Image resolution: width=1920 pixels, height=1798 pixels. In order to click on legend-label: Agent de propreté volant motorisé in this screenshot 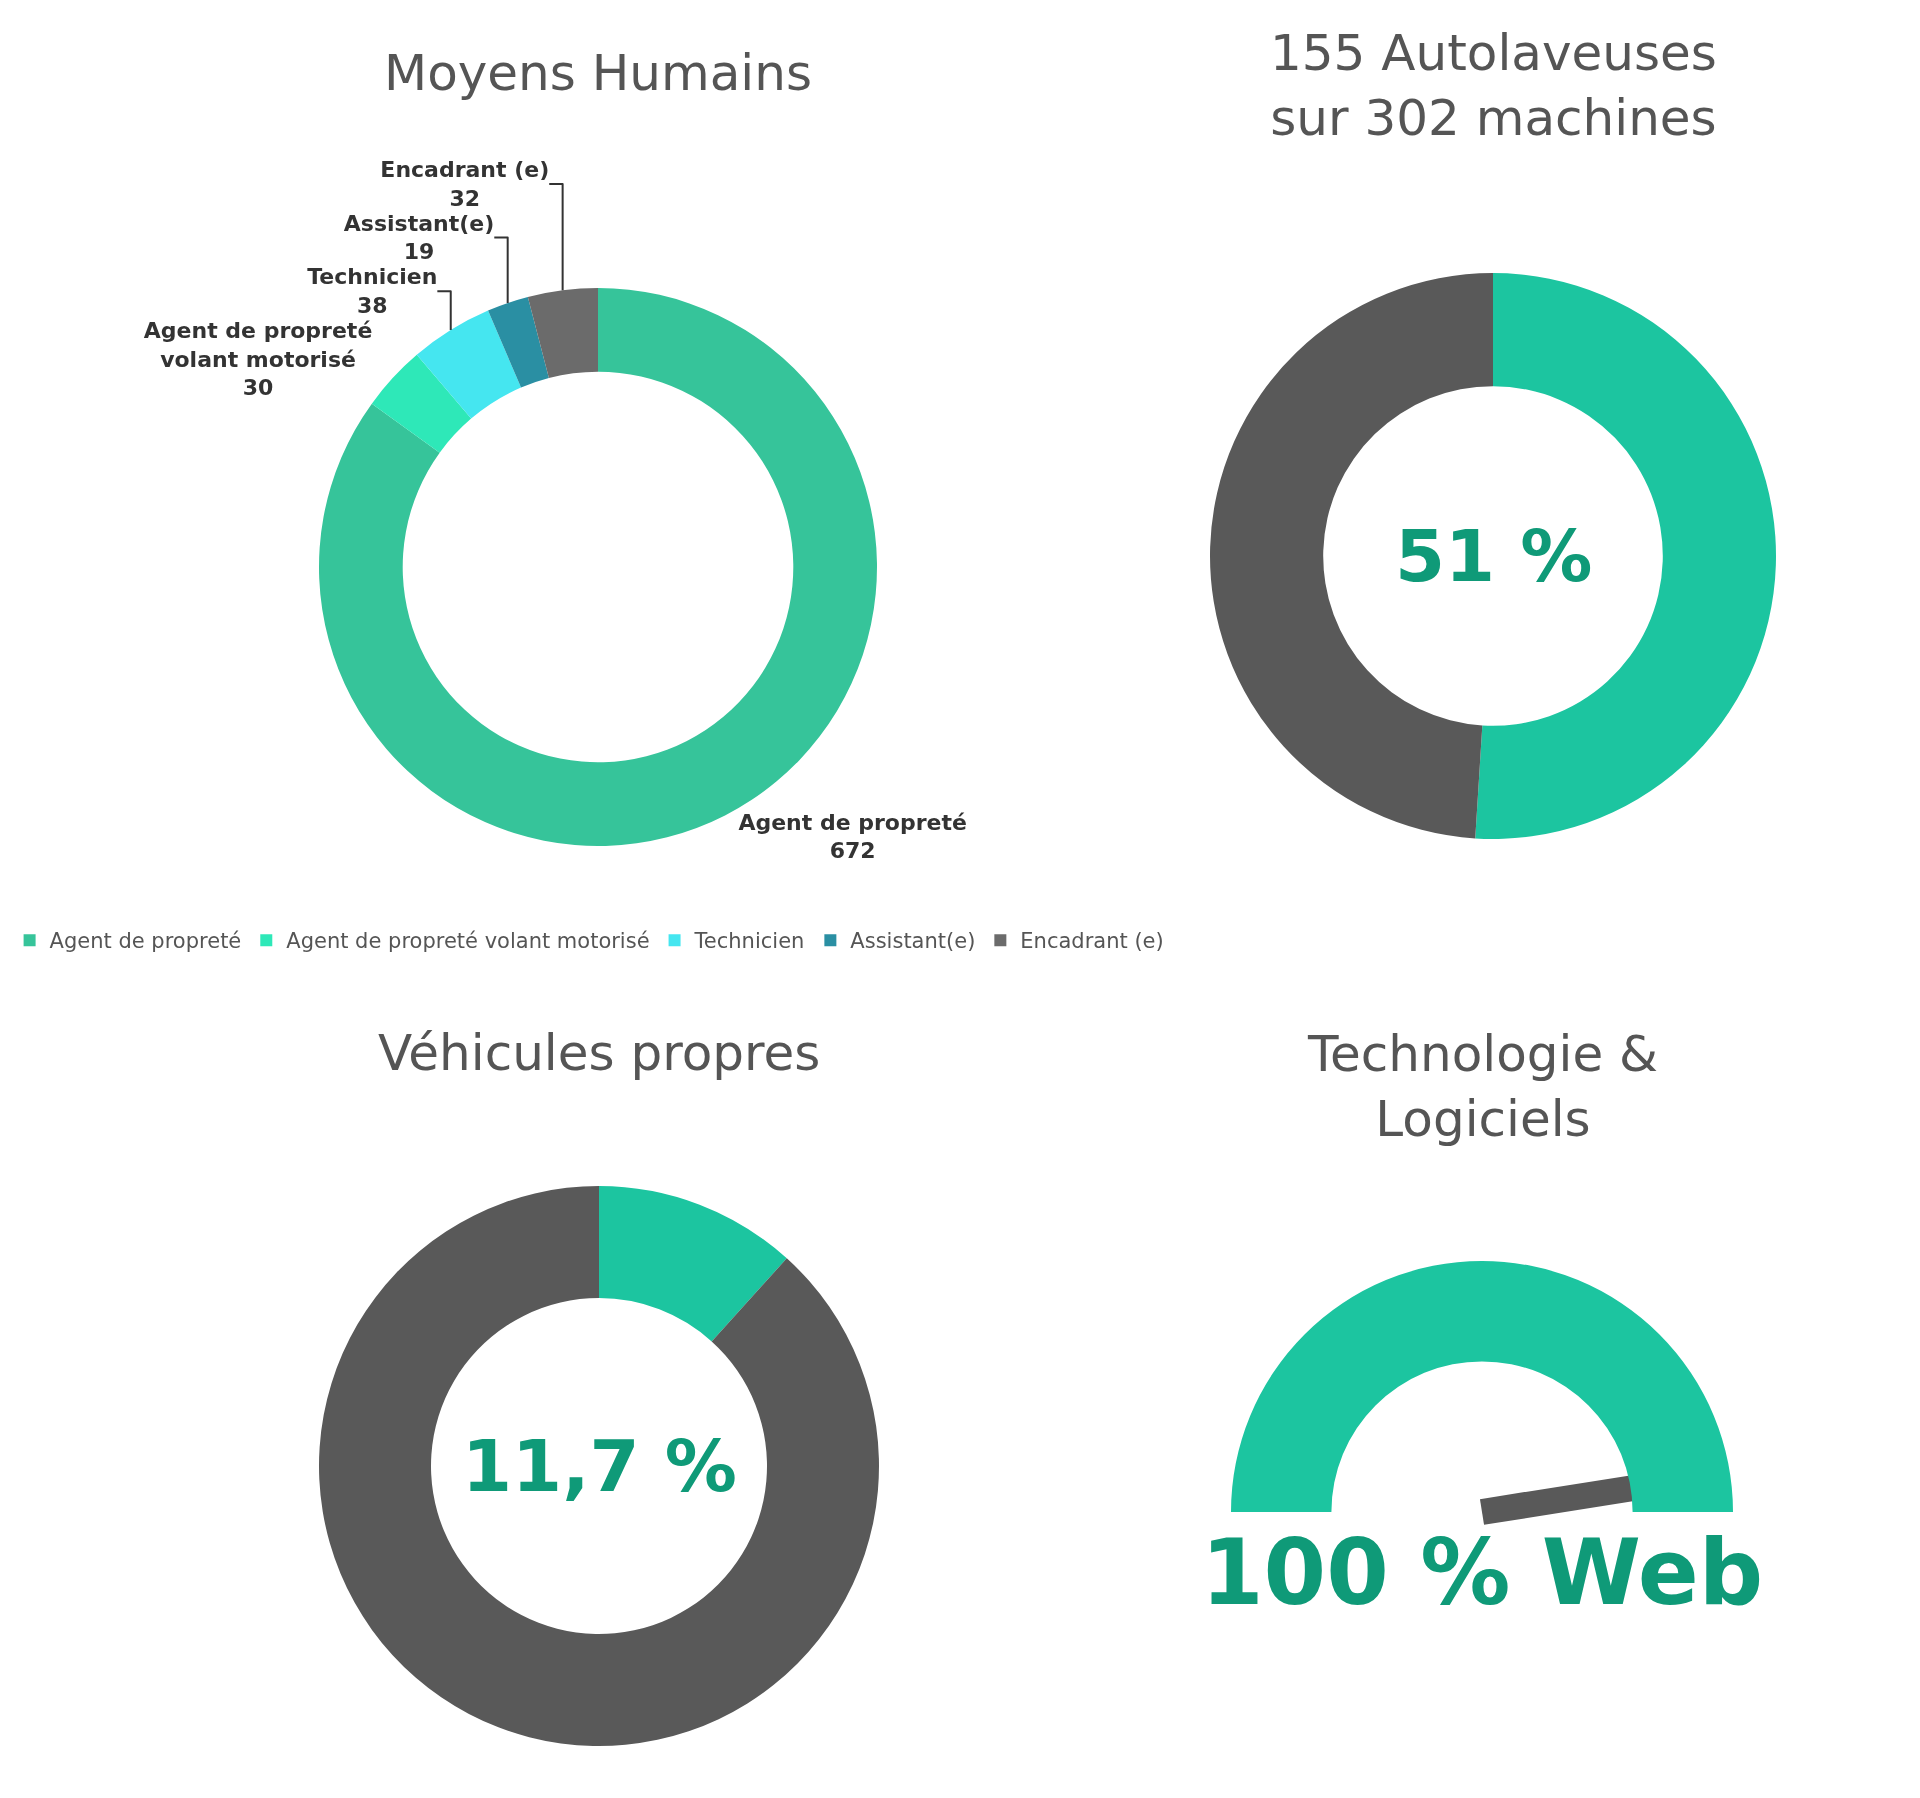, I will do `click(468, 941)`.